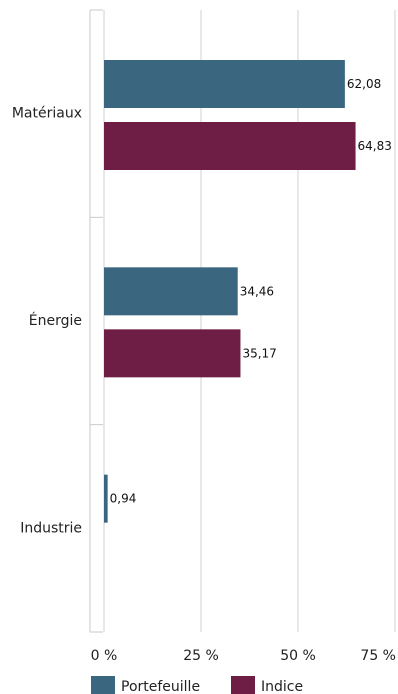 The height and width of the screenshot is (694, 398). Describe the element at coordinates (51, 528) in the screenshot. I see `category-label: Industrie` at that location.